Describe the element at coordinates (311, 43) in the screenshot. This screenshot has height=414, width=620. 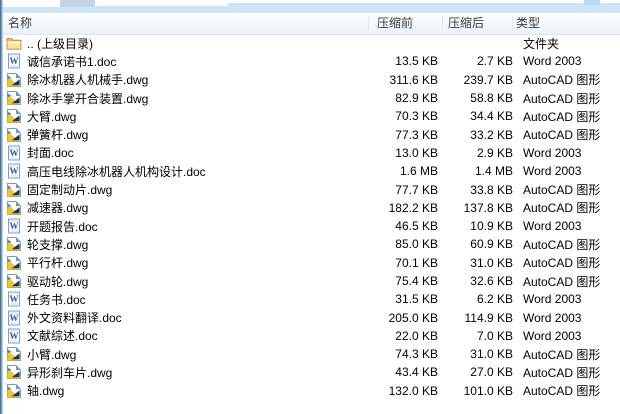
I see `table-row: .. (上级目录) 文件夹` at that location.